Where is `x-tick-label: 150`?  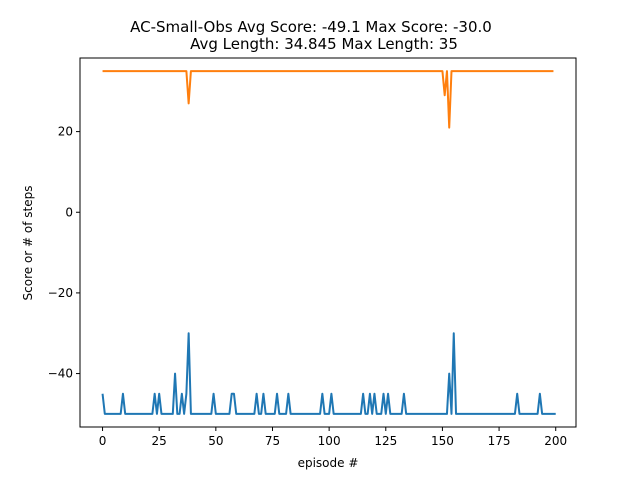
x-tick-label: 150 is located at coordinates (442, 441).